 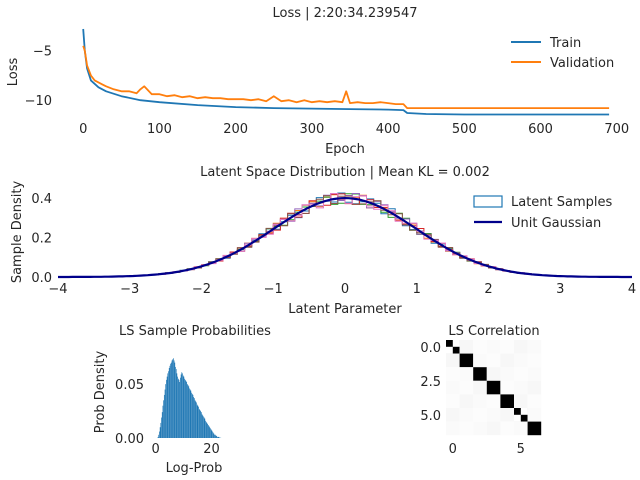 I want to click on ls-prob-plot-area: 0 20 0.00 0.05, so click(x=168, y=407).